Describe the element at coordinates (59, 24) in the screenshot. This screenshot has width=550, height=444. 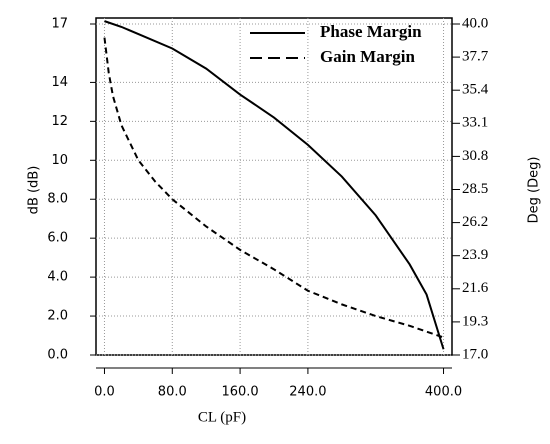
I see `y-tick-label: 17` at that location.